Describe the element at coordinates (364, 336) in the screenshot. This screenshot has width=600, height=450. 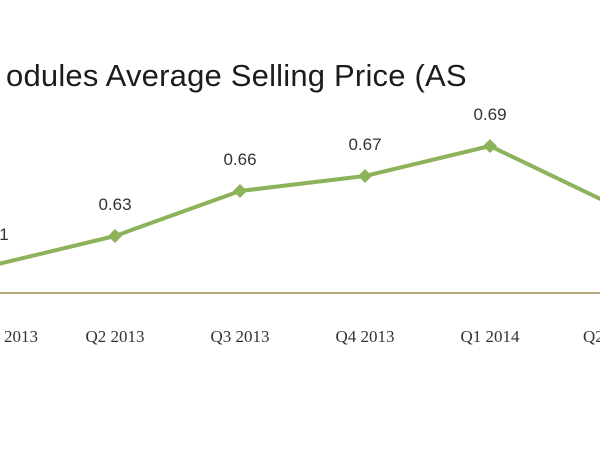
I see `x-tick-label-3: Q4 2013` at that location.